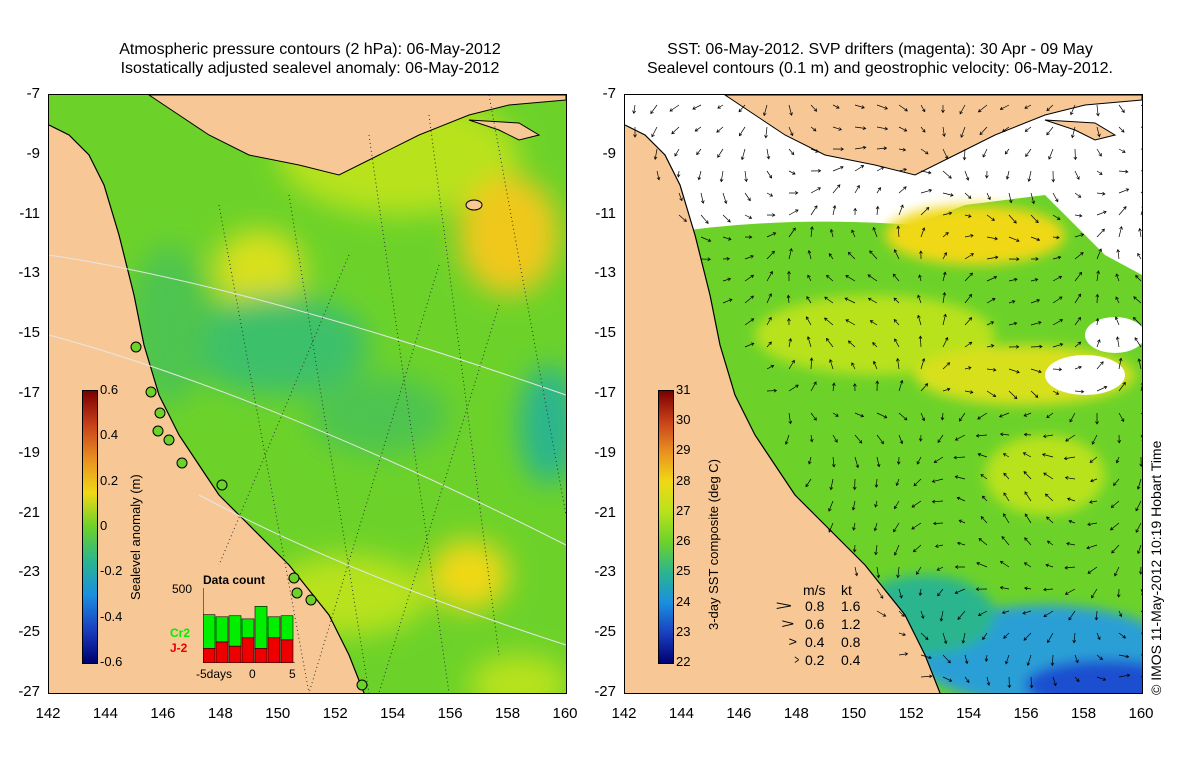 This screenshot has width=1200, height=780. What do you see at coordinates (109, 389) in the screenshot?
I see `colorbar-tick-label: 0.6` at bounding box center [109, 389].